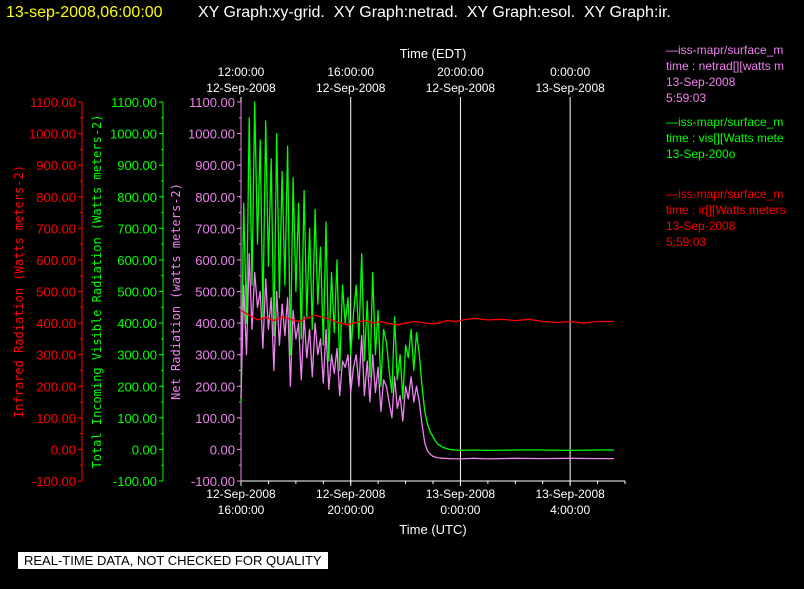 Image resolution: width=804 pixels, height=589 pixels. I want to click on x-tick-label-bottom: 20:00:00, so click(350, 510).